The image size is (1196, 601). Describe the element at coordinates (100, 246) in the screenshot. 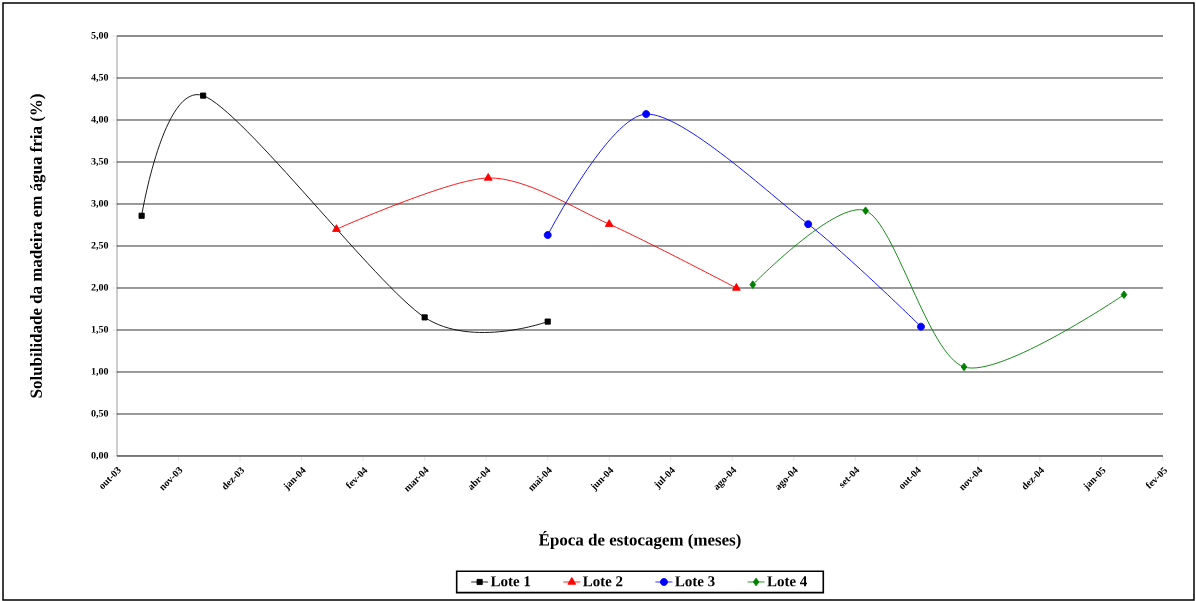

I see `y-tick-label: 2,50` at that location.